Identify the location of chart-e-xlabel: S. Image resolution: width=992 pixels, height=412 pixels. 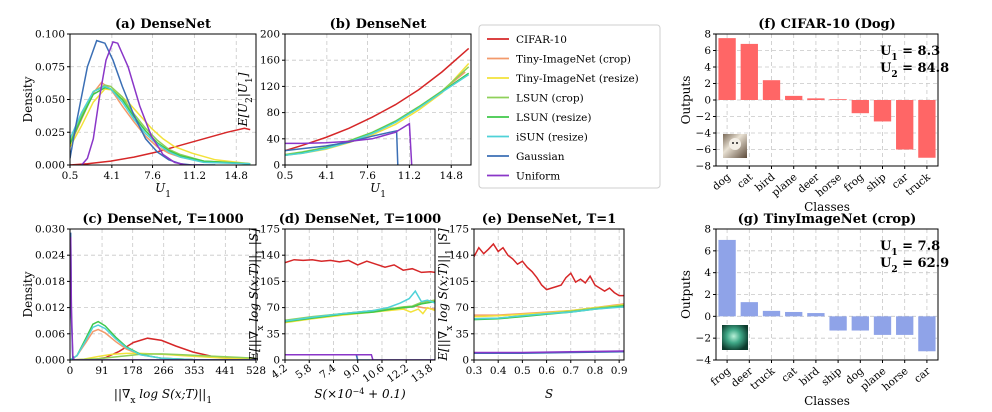
(549, 394).